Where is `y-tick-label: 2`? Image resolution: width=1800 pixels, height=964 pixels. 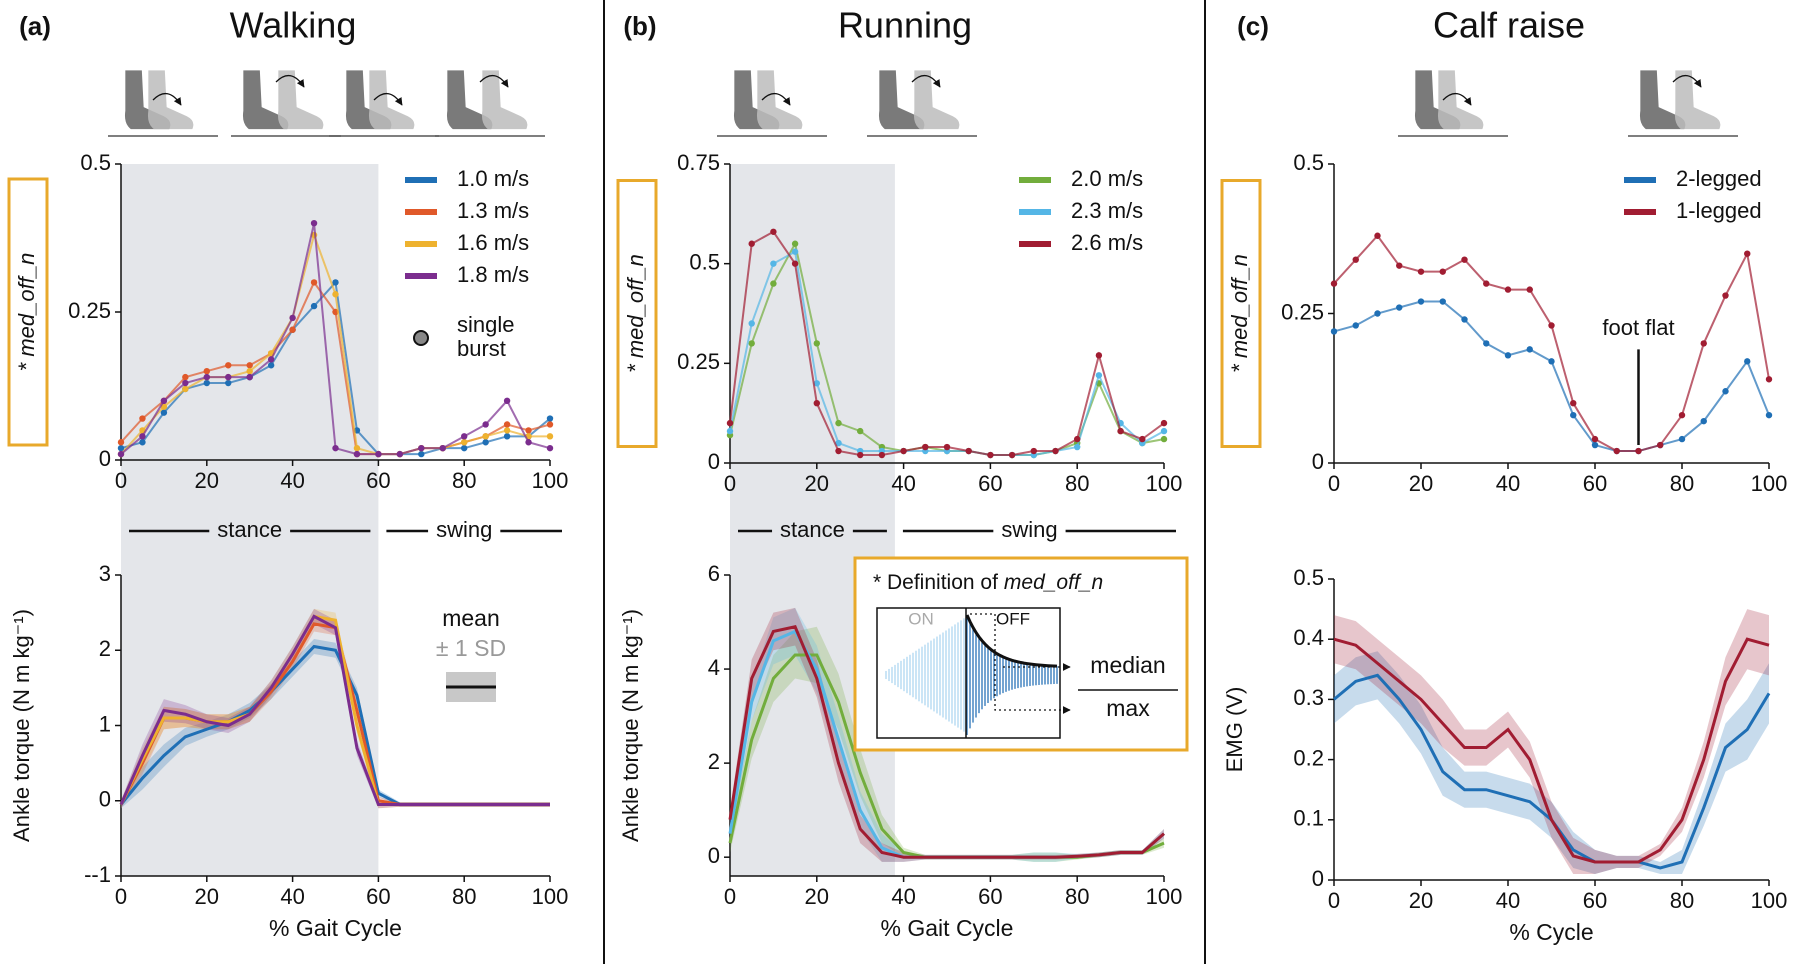
y-tick-label: 2 is located at coordinates (105, 648).